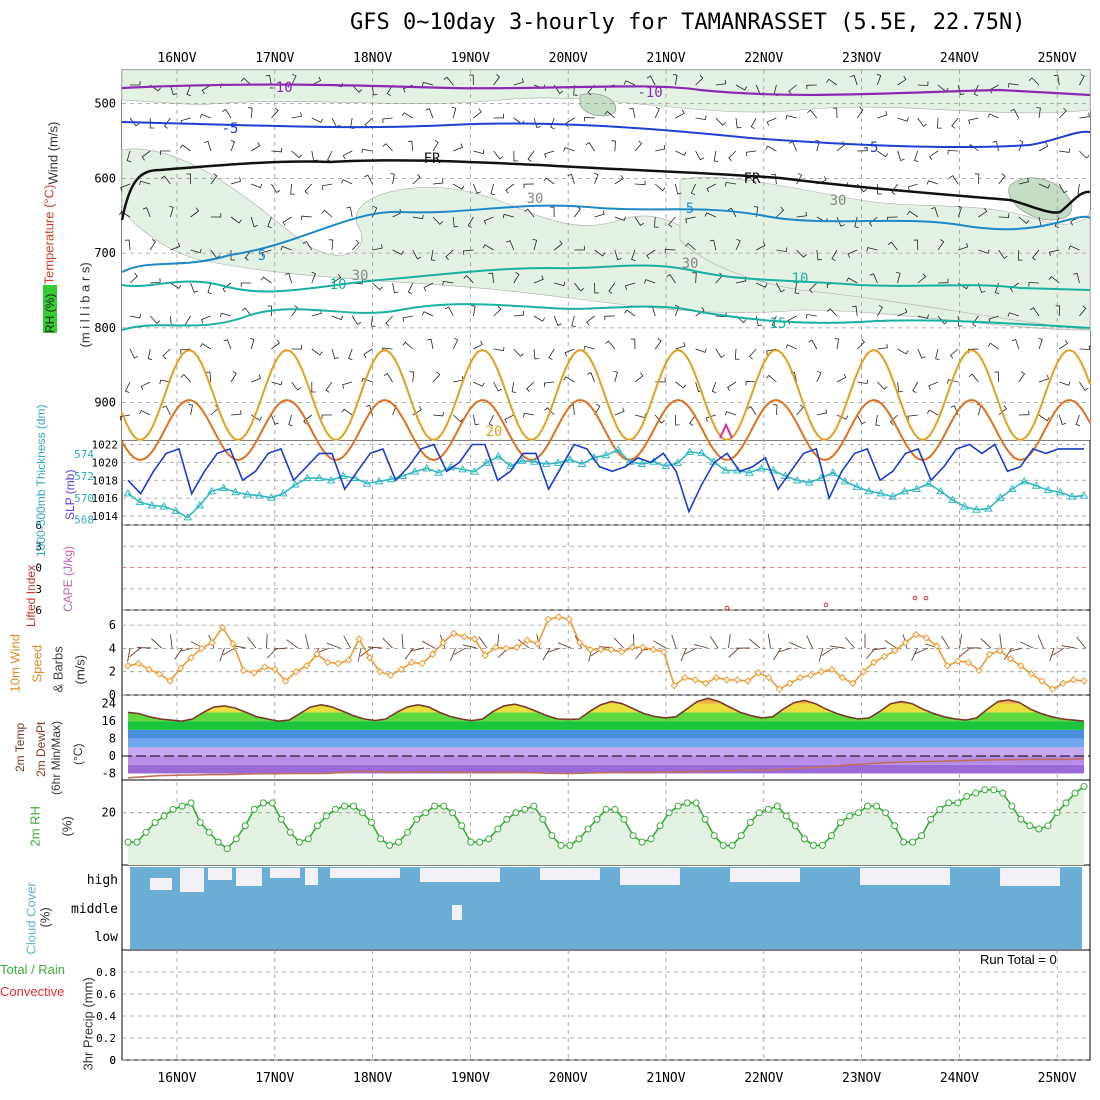 The width and height of the screenshot is (1100, 1100). I want to click on date-label-top: 22NOV, so click(763, 58).